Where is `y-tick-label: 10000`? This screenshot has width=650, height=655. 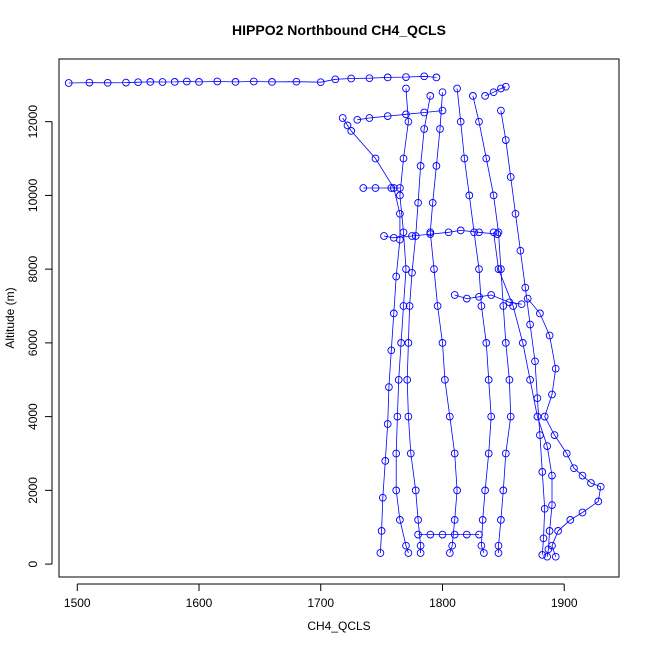 y-tick-label: 10000 is located at coordinates (33, 195).